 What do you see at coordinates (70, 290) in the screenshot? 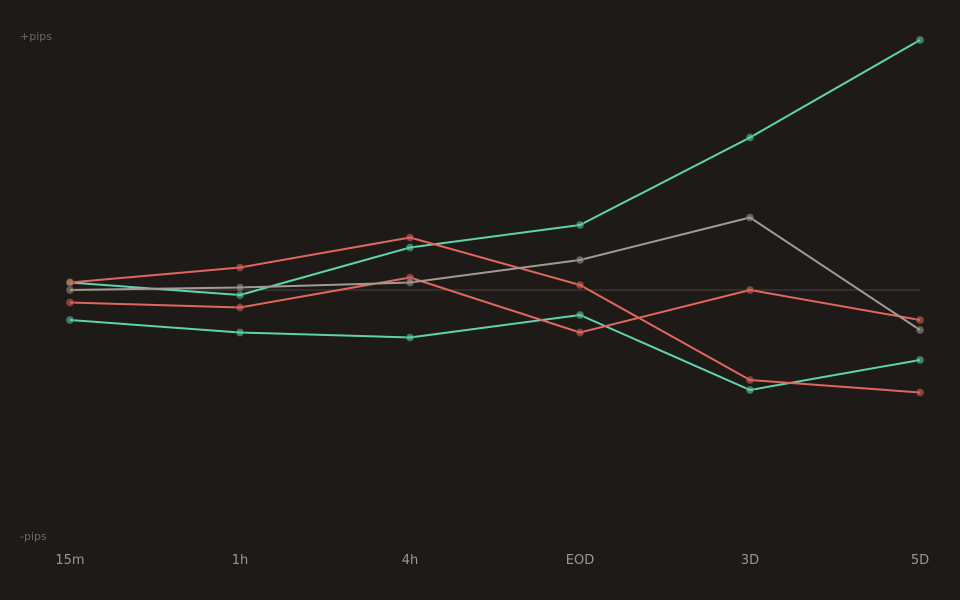
I see `series-5-point-15m` at bounding box center [70, 290].